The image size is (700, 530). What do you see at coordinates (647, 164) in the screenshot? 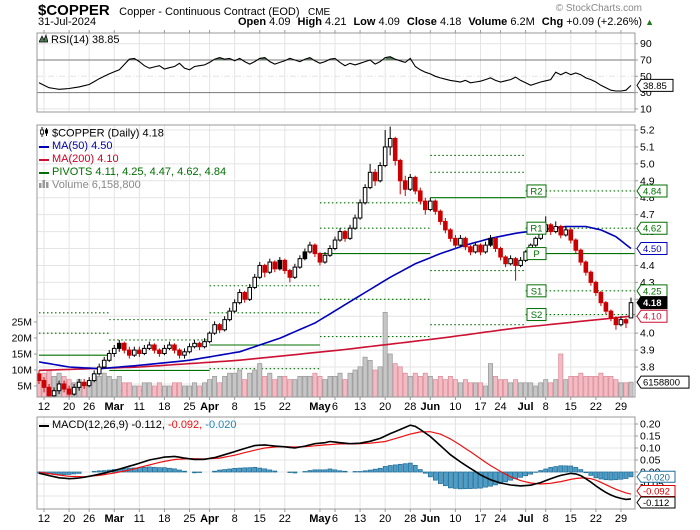
I see `svg-text: 5.0` at bounding box center [647, 164].